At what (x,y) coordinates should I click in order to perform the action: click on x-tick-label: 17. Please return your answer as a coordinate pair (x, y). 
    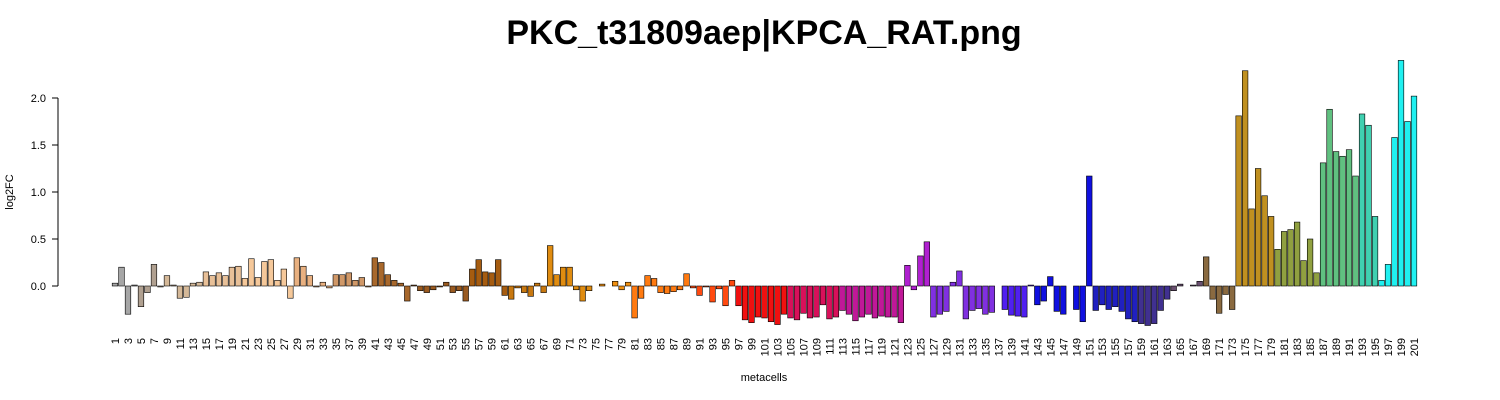
    Looking at the image, I should click on (220, 344).